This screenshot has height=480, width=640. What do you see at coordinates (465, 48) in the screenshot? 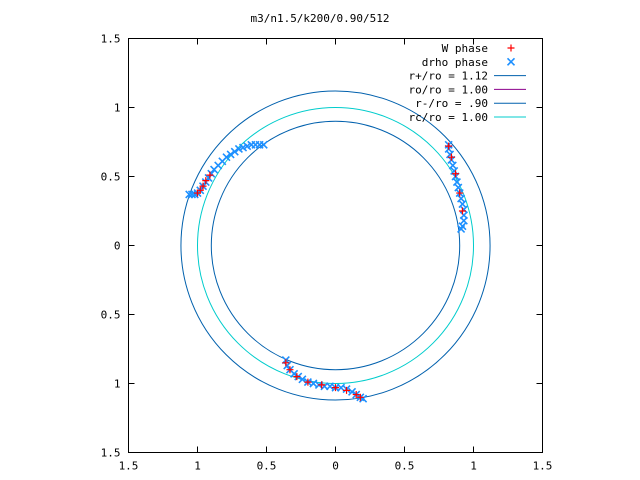
I see `legend-label: W phase` at bounding box center [465, 48].